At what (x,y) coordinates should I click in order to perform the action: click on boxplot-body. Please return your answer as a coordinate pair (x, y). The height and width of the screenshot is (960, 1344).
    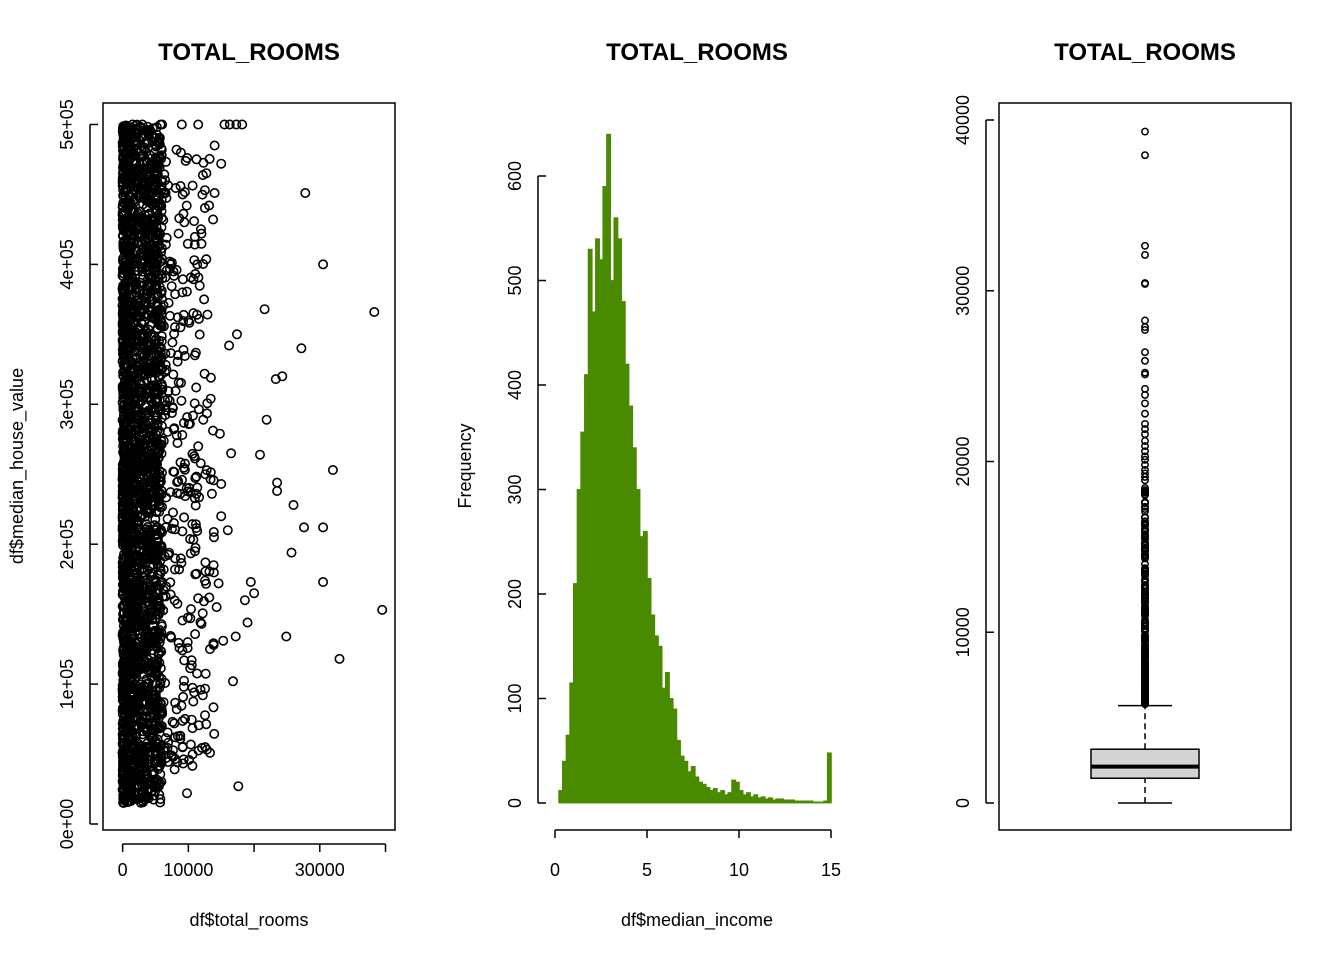
    Looking at the image, I should click on (1145, 754).